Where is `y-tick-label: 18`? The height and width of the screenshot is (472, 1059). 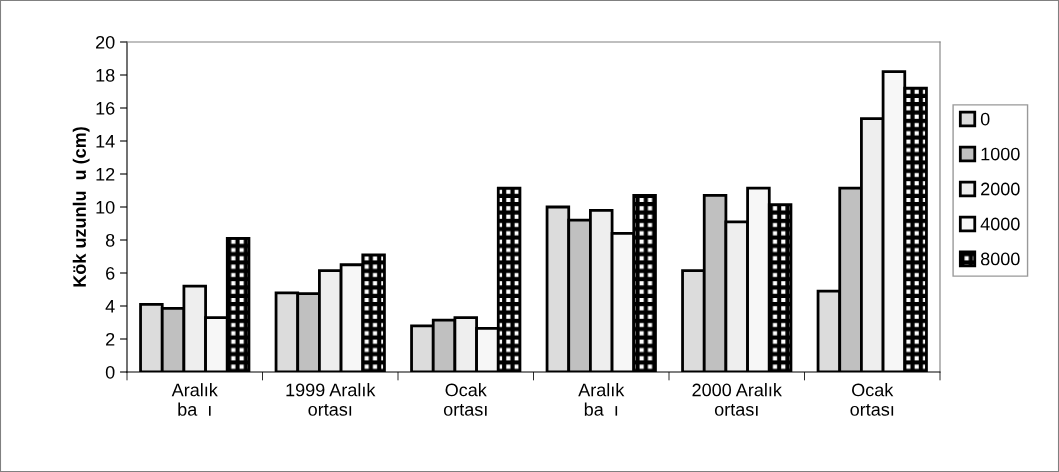
y-tick-label: 18 is located at coordinates (105, 75).